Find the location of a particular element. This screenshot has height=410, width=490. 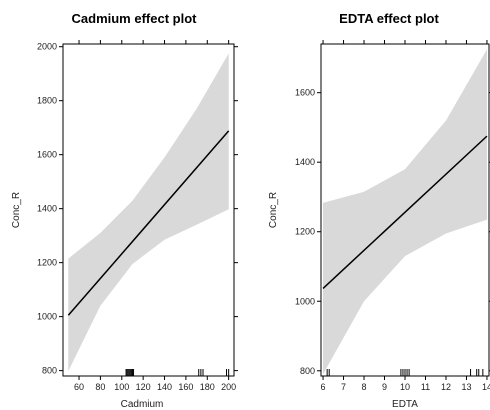

edta-x-tick-label: 9 is located at coordinates (384, 387).